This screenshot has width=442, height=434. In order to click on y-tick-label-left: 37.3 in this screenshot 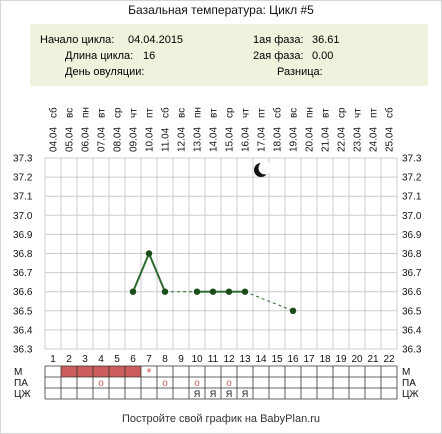, I will do `click(23, 159)`.